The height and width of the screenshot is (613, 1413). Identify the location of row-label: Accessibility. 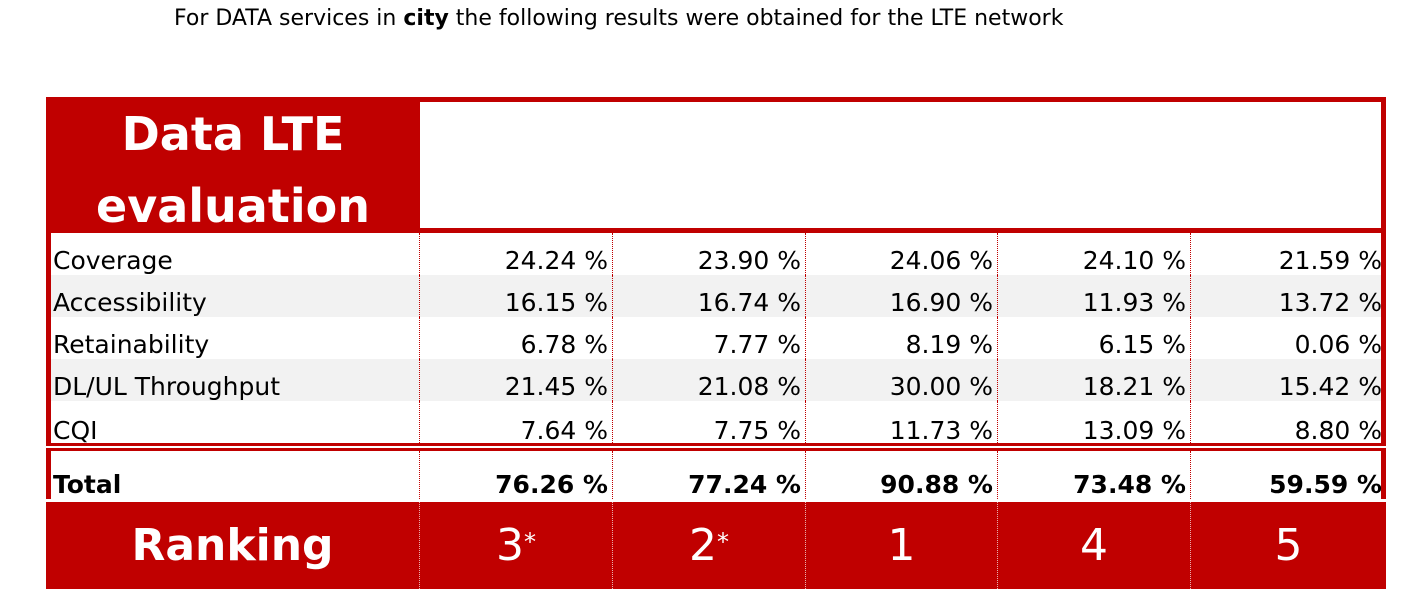
(235, 296).